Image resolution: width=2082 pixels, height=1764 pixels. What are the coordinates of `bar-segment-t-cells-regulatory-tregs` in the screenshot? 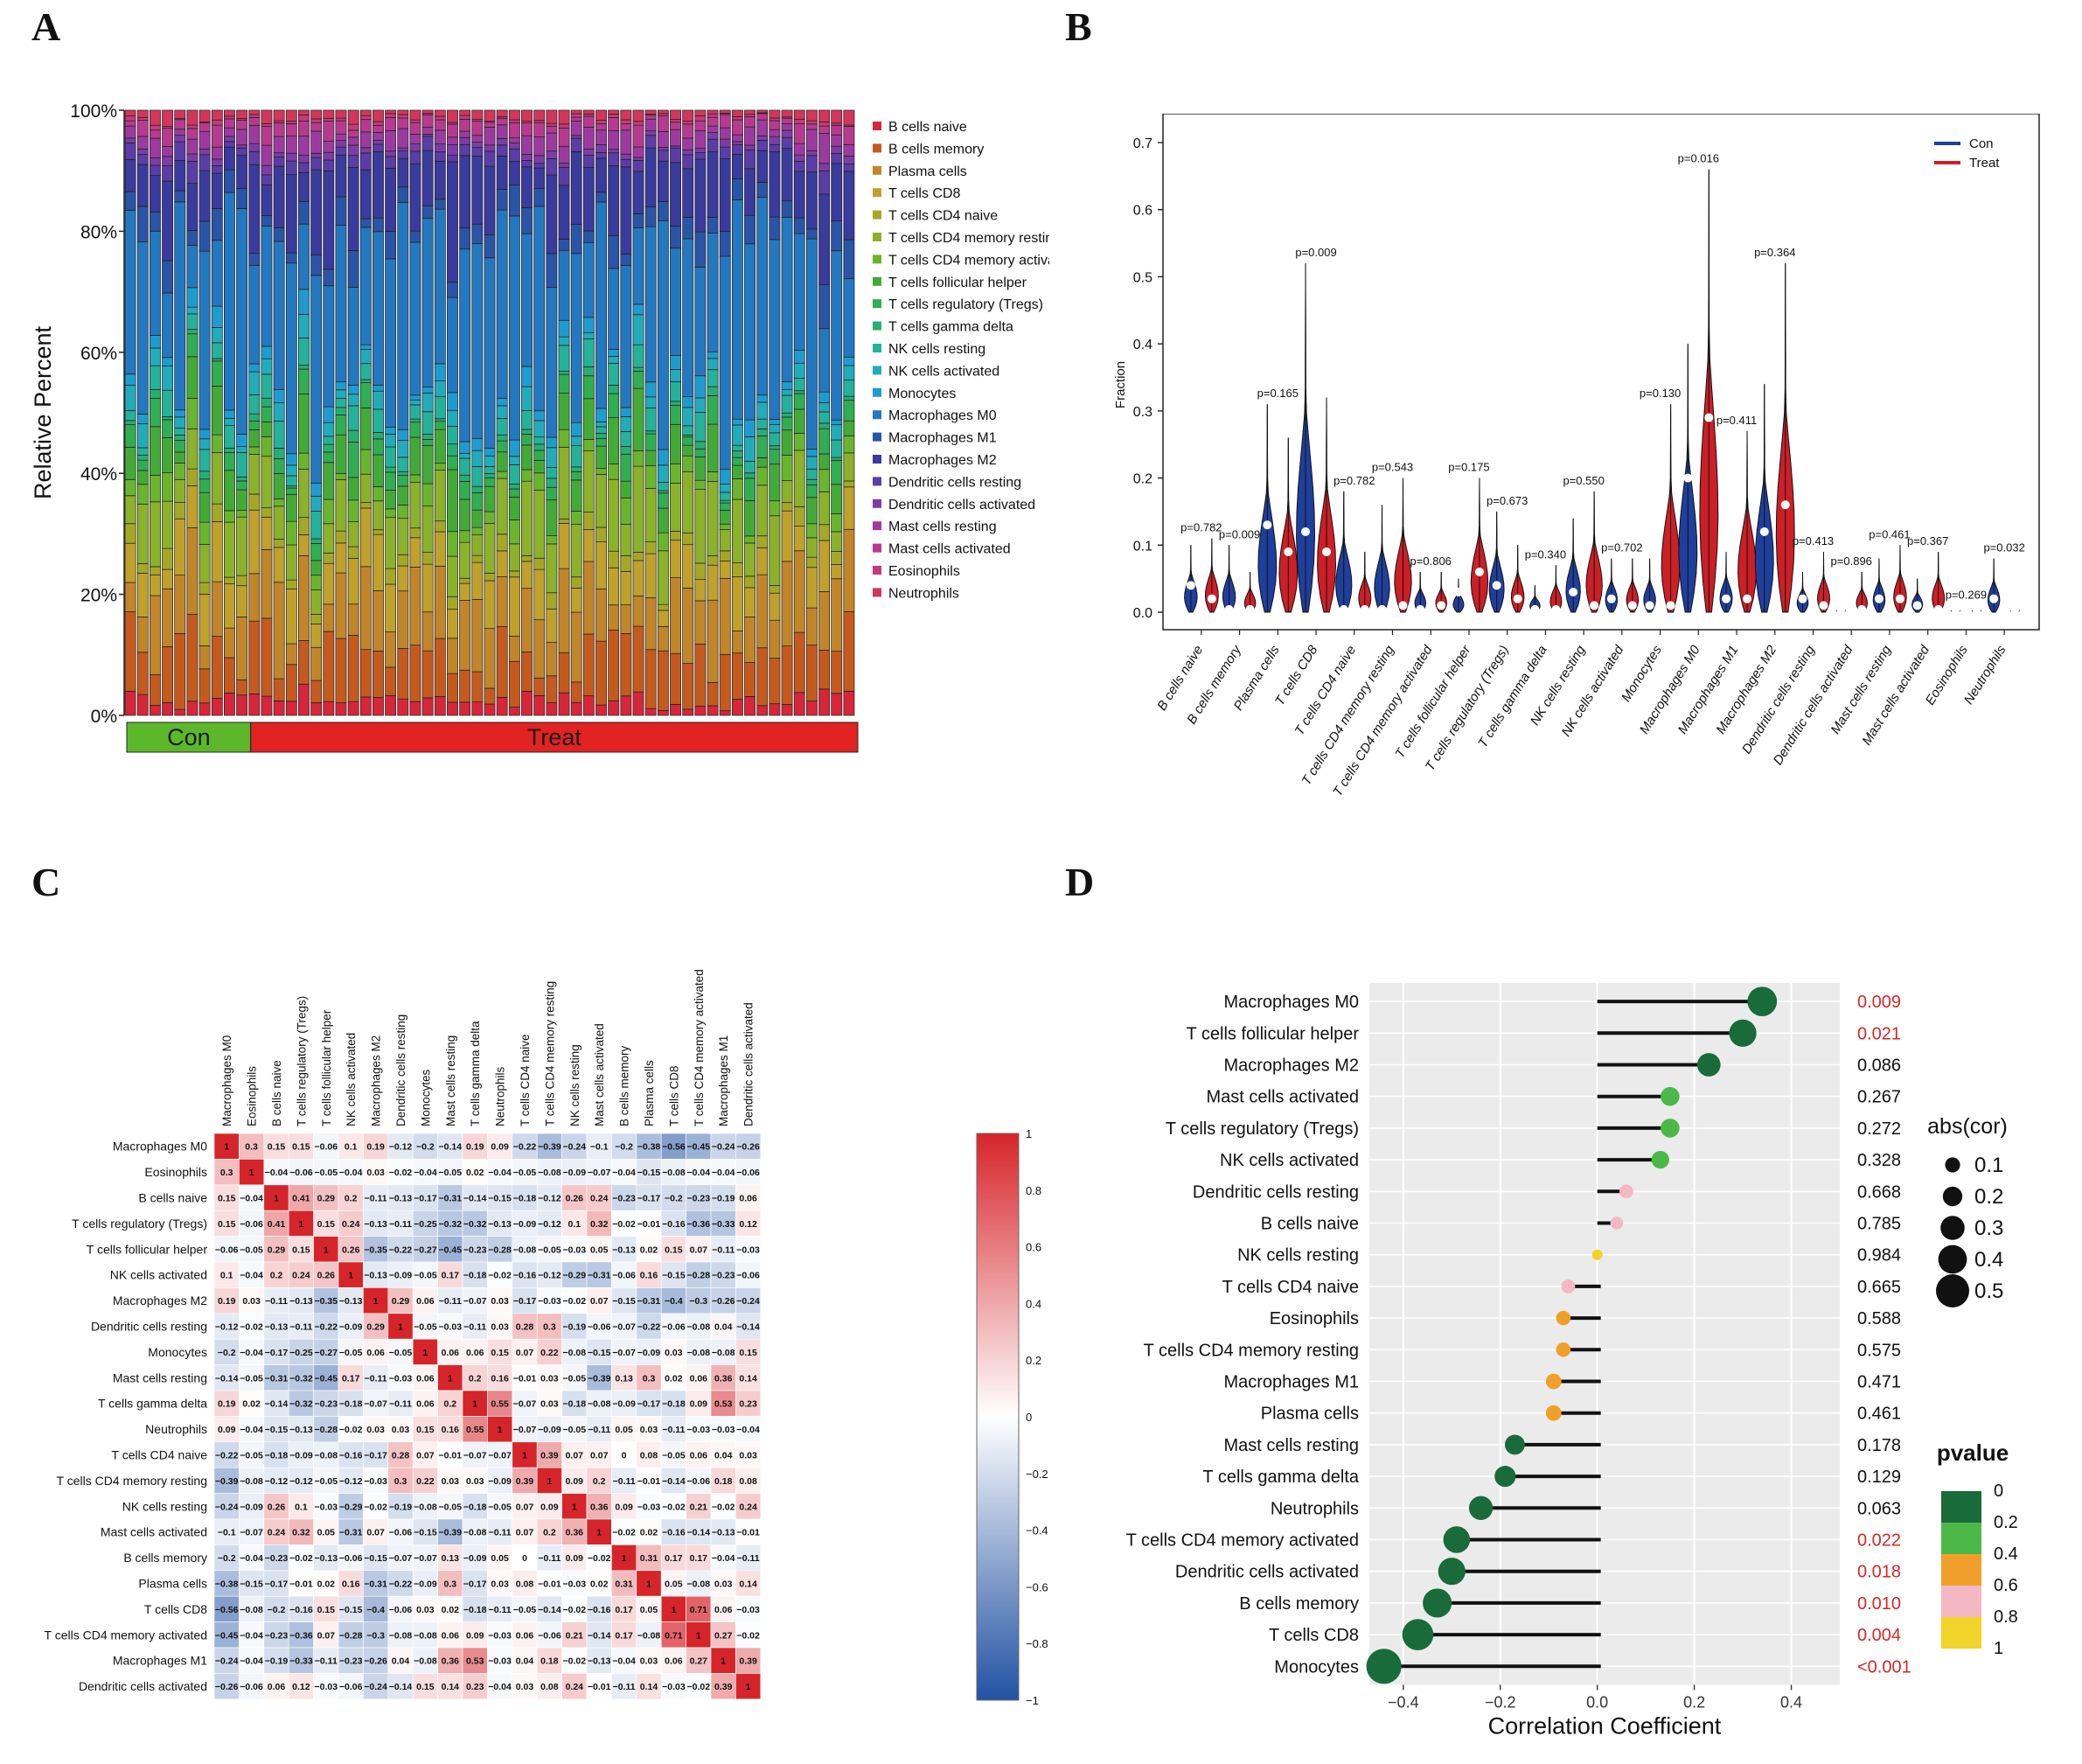 It's located at (564, 384).